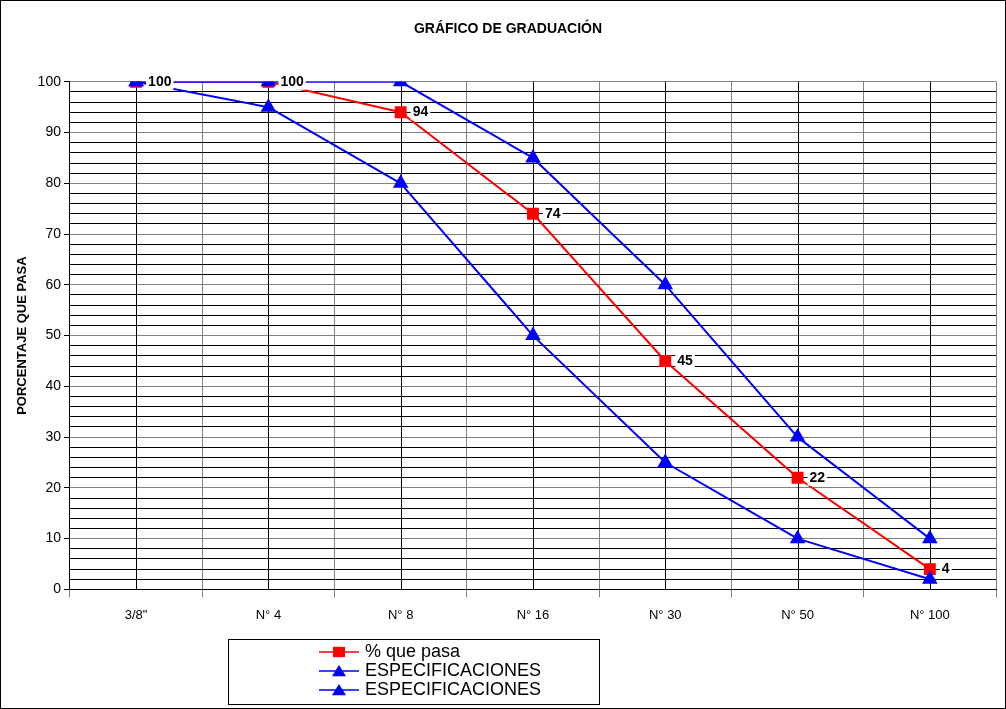 Image resolution: width=1006 pixels, height=709 pixels. I want to click on x-tick-label: 3/8", so click(136, 614).